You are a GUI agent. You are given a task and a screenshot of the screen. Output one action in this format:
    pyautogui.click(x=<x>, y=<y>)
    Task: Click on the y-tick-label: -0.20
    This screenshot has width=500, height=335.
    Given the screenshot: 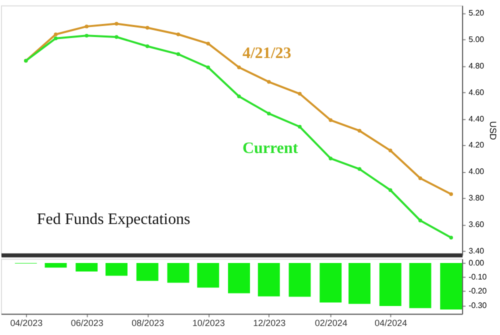 What is the action you would take?
    pyautogui.click(x=478, y=291)
    